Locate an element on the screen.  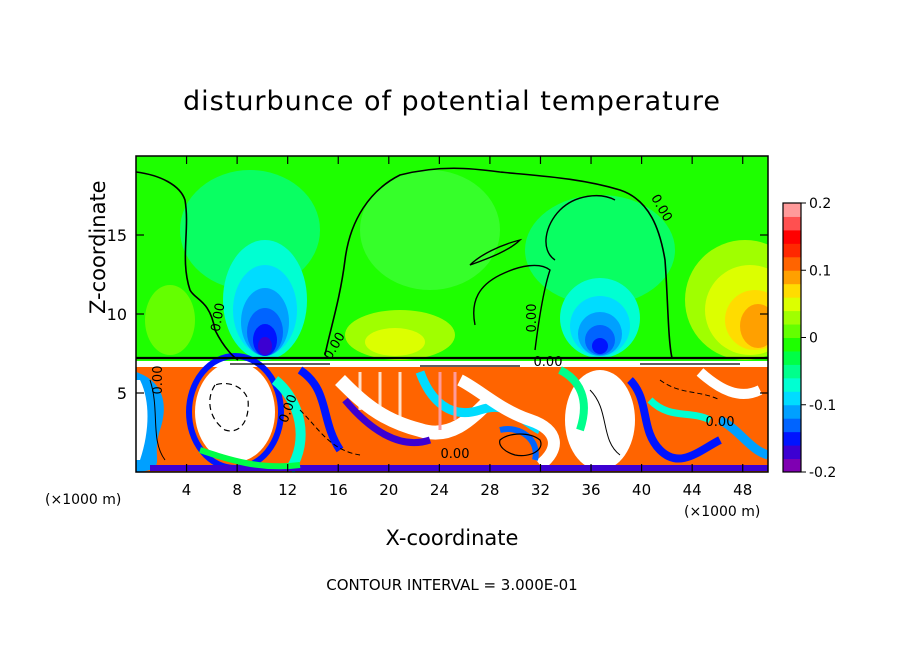
y-tick-label: 5 is located at coordinates (122, 393).